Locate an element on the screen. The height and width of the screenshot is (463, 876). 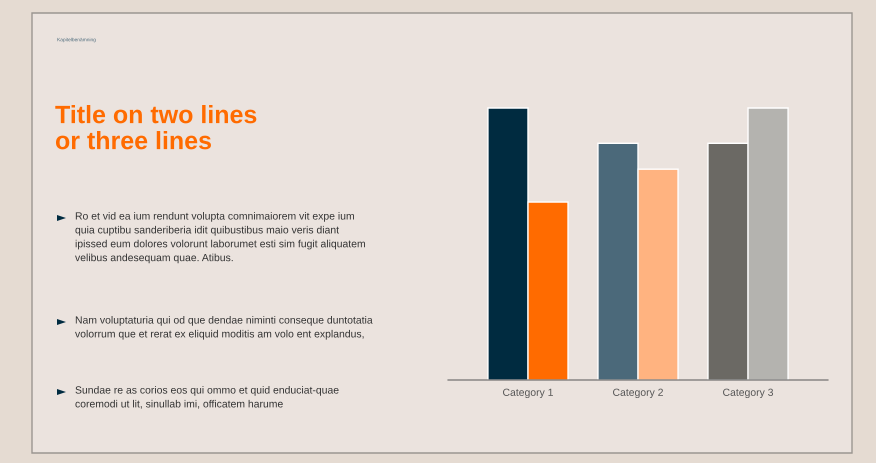
text: Title on two lines or three lines is located at coordinates (155, 127).